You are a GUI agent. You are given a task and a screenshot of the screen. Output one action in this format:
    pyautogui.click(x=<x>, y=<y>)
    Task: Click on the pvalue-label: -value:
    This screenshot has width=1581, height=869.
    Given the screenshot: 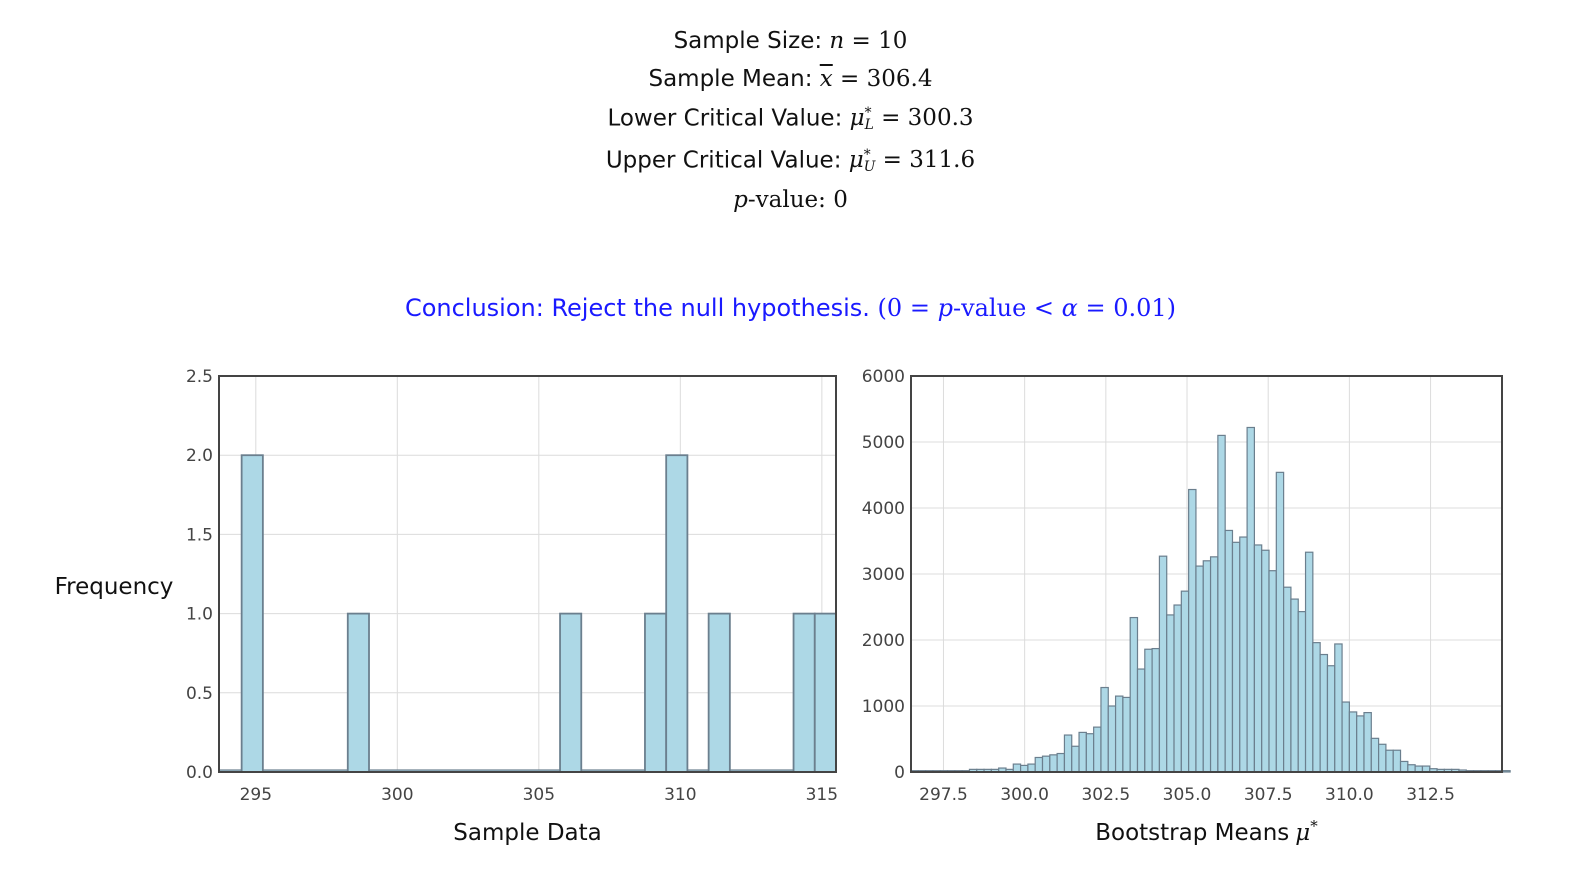 What is the action you would take?
    pyautogui.click(x=786, y=200)
    